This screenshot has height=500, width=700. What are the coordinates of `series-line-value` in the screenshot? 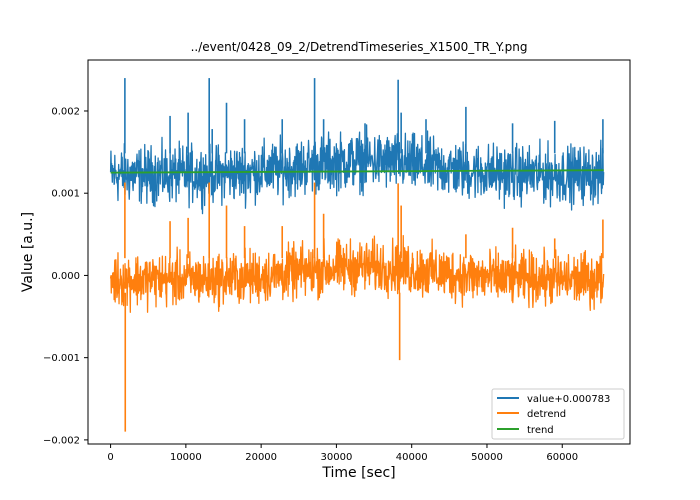 It's located at (357, 169).